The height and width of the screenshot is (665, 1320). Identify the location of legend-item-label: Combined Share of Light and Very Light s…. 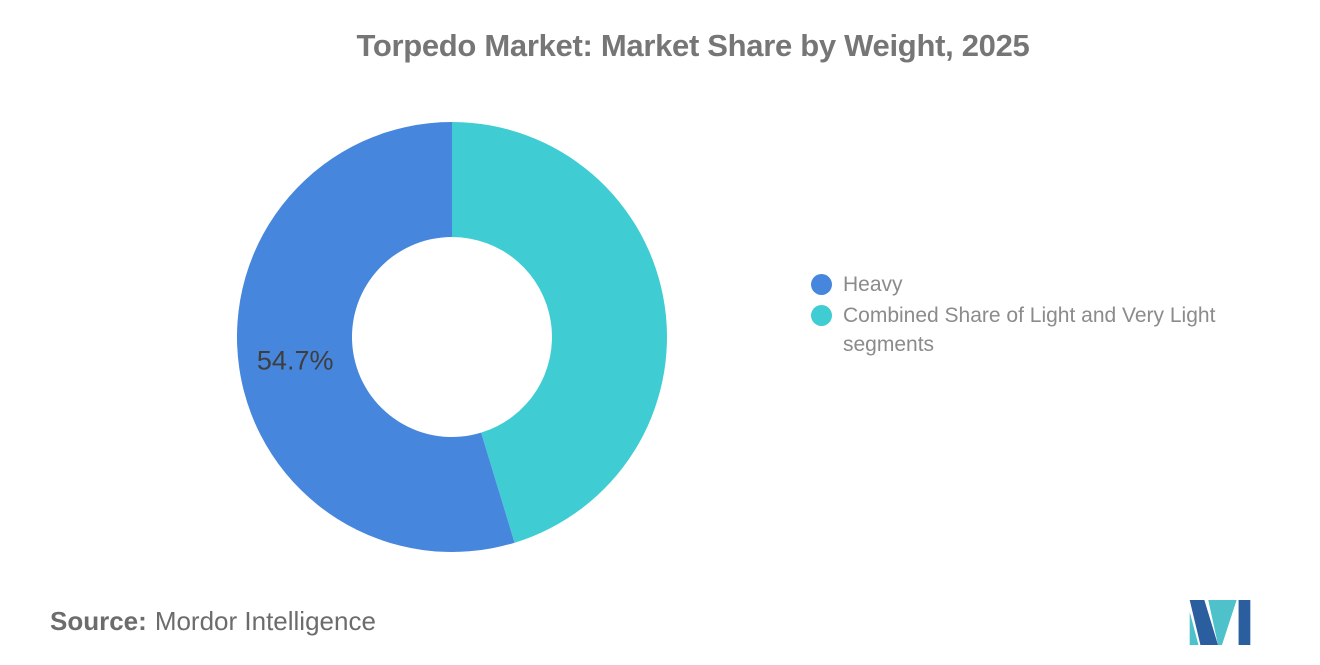
(1029, 330).